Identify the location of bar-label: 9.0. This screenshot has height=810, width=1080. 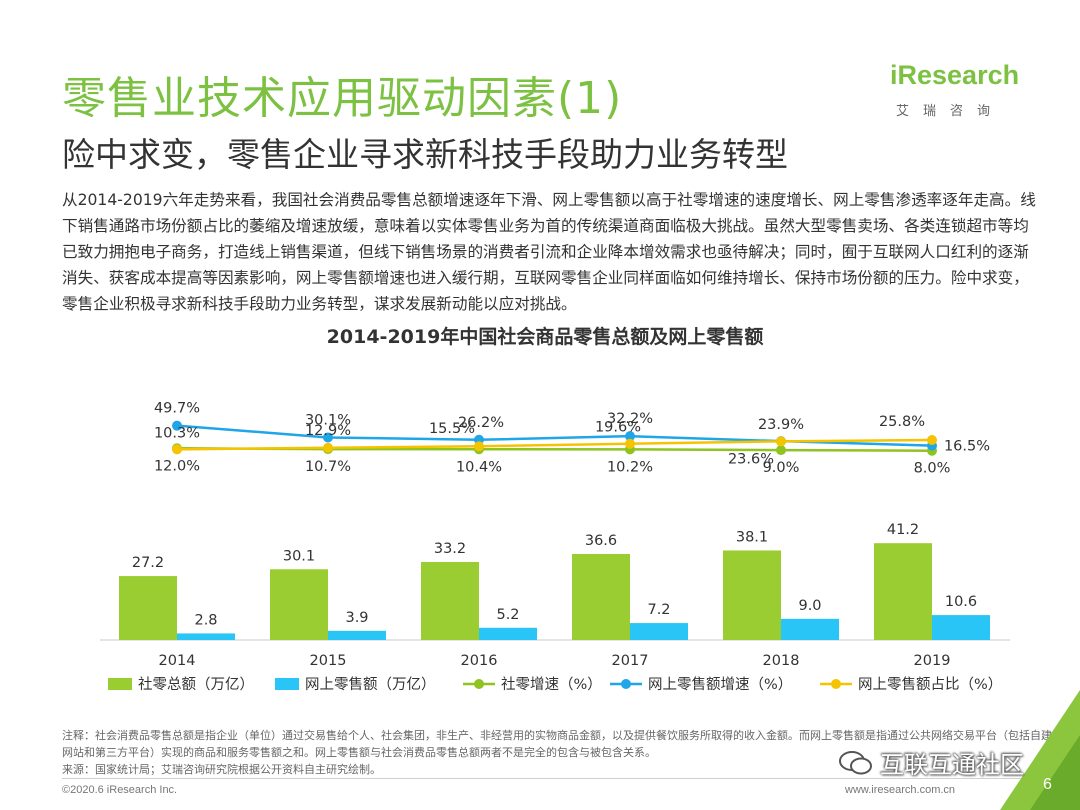
(809, 606).